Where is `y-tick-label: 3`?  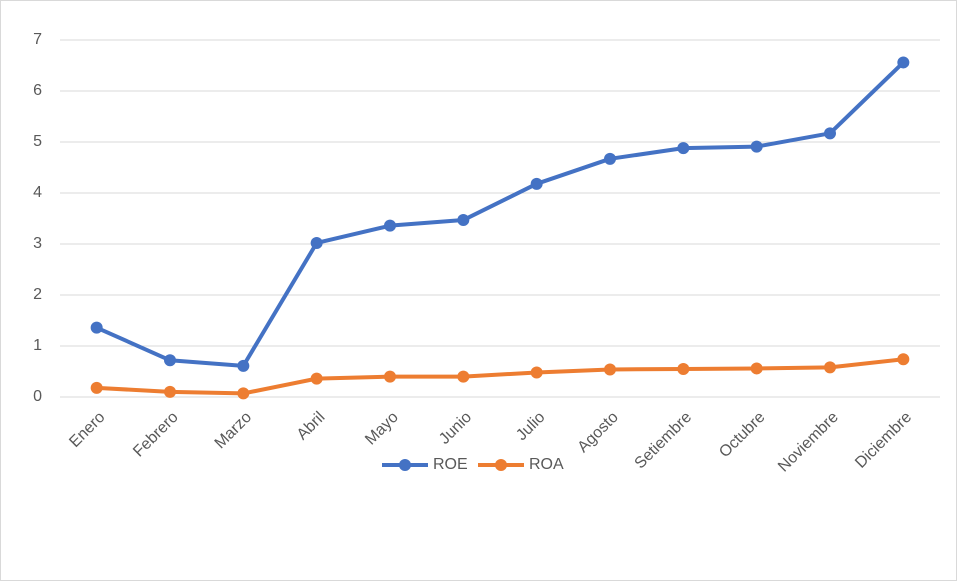 y-tick-label: 3 is located at coordinates (37, 243).